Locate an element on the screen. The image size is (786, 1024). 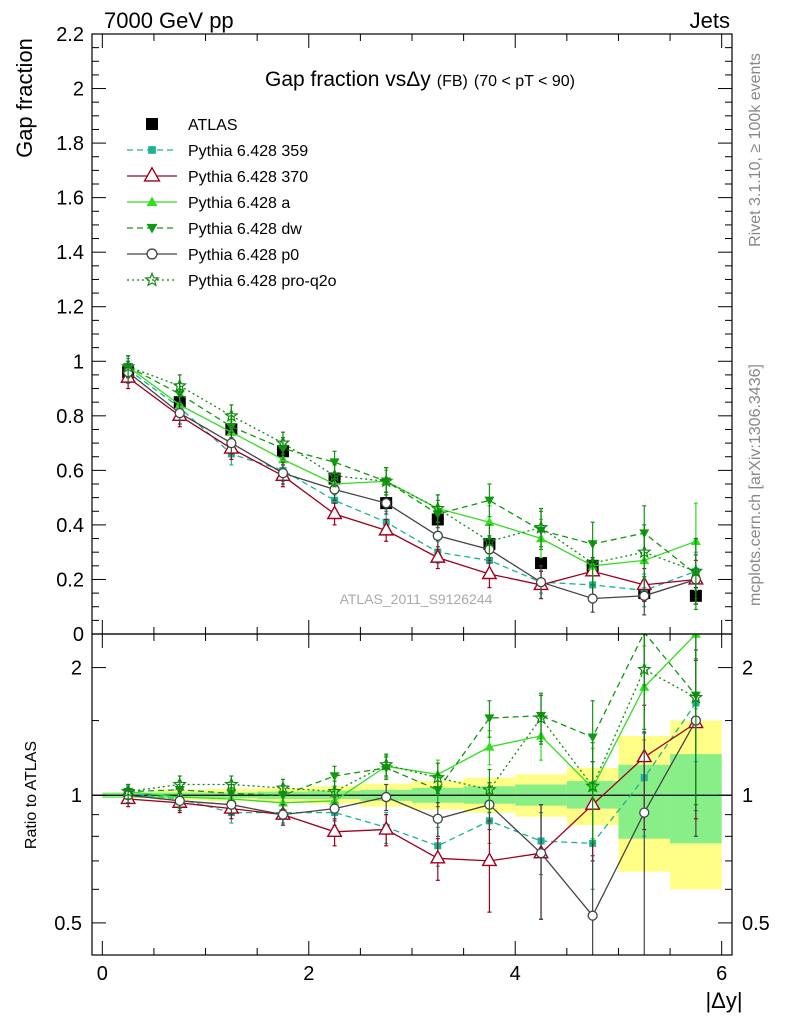
legend-label: Pythia 6.428 p0 is located at coordinates (243, 255).